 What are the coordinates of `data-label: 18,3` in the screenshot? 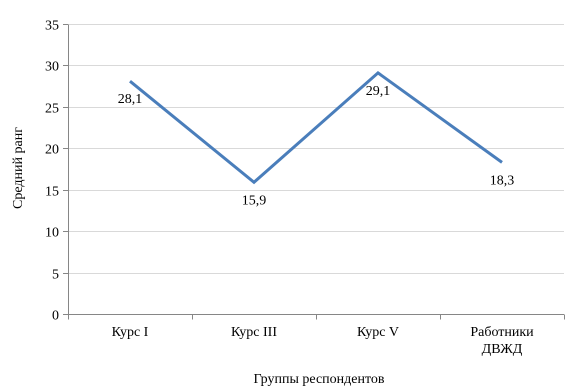 It's located at (502, 180).